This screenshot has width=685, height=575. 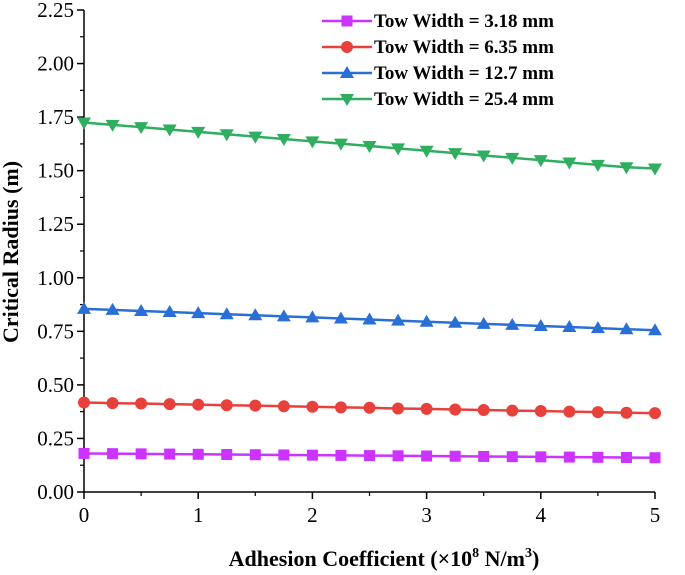 I want to click on y-tick-label: 0.50, so click(x=55, y=385).